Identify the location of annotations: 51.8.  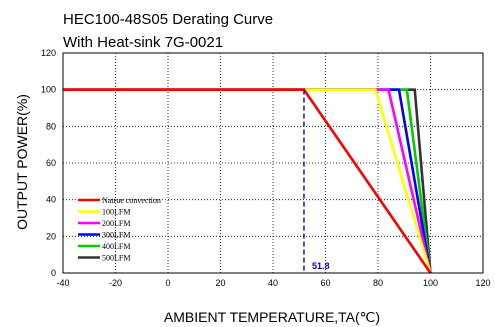
(316, 181).